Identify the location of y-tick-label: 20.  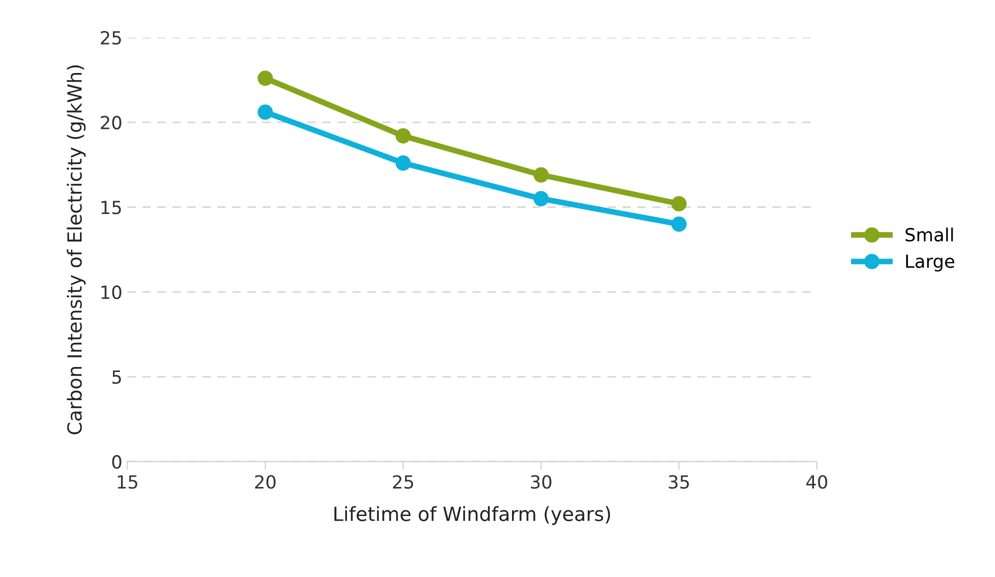
(111, 123).